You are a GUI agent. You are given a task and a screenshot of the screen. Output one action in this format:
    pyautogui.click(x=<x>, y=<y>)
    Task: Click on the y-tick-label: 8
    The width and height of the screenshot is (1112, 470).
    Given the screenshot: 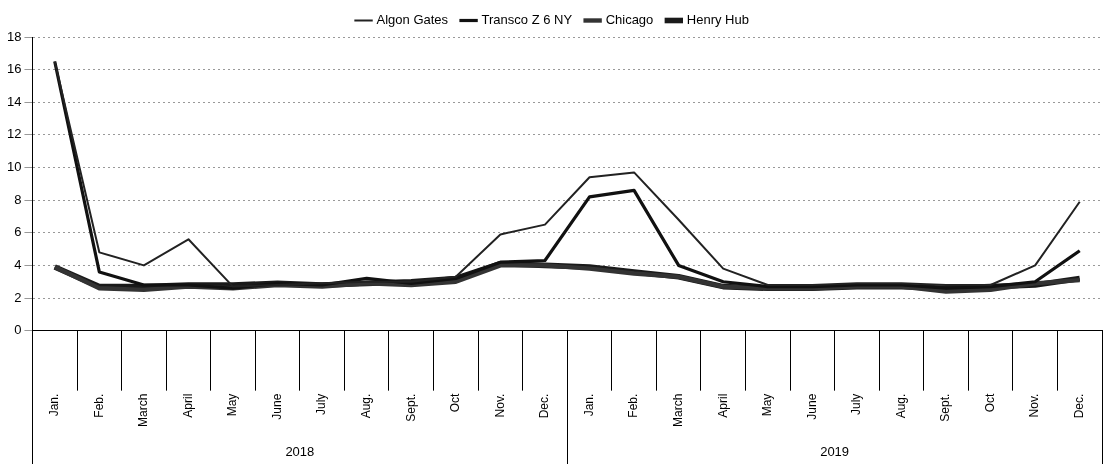 What is the action you would take?
    pyautogui.click(x=18, y=199)
    